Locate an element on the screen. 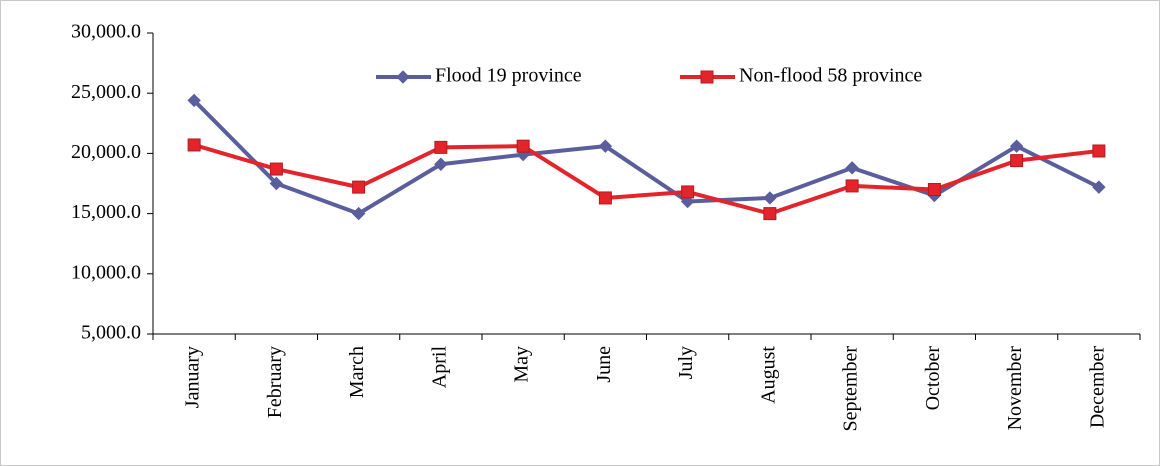 The image size is (1160, 466). legend-label: Flood 19 province is located at coordinates (508, 76).